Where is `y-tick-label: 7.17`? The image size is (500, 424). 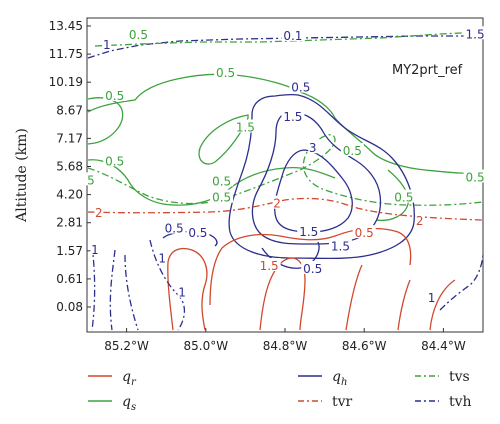 y-tick-label: 7.17 is located at coordinates (69, 138).